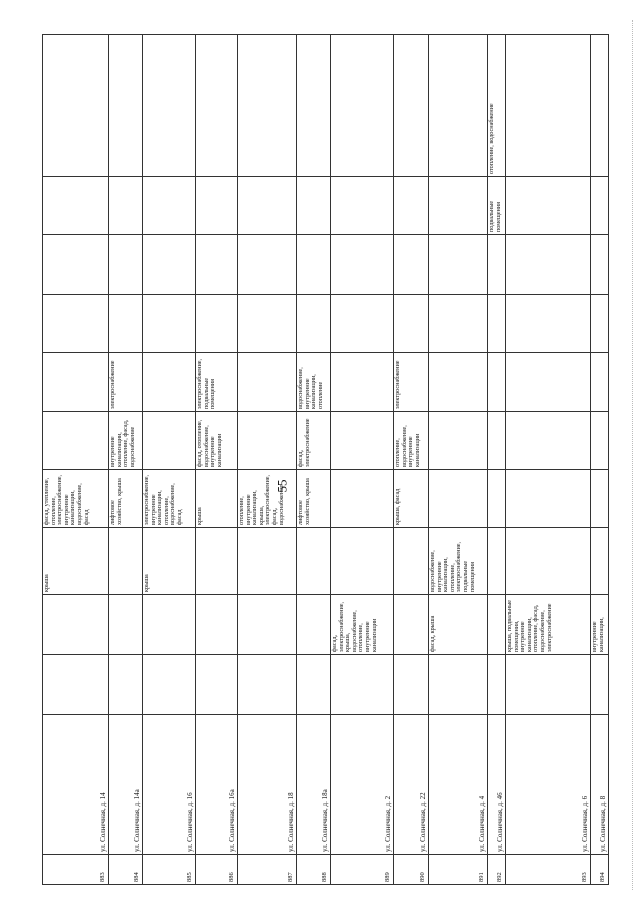 Image resolution: width=640 pixels, height=905 pixels. Describe the element at coordinates (75, 784) in the screenshot. I see `address-cell: ул. Солнечная, д. 14` at that location.